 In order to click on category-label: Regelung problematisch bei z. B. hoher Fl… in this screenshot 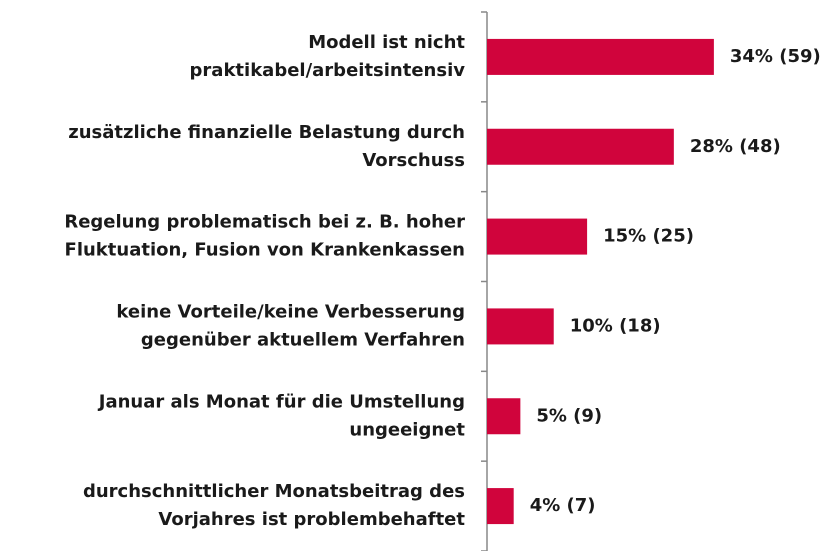, I will do `click(264, 236)`.